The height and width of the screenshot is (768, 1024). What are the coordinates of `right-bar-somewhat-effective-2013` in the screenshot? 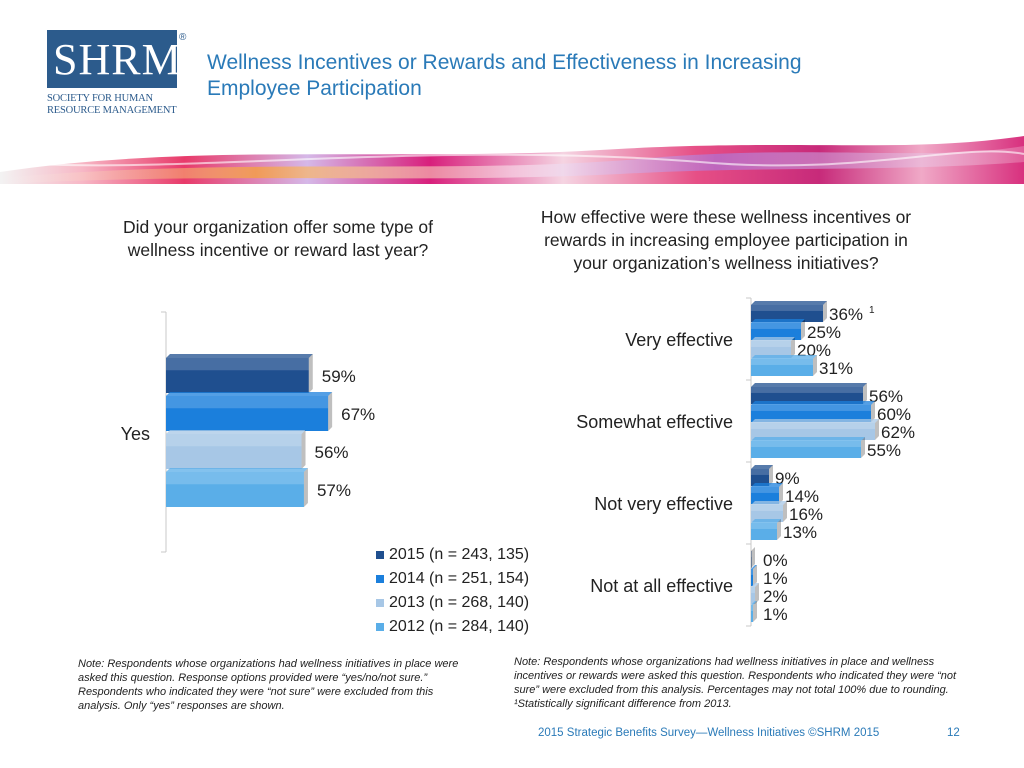 It's located at (813, 431).